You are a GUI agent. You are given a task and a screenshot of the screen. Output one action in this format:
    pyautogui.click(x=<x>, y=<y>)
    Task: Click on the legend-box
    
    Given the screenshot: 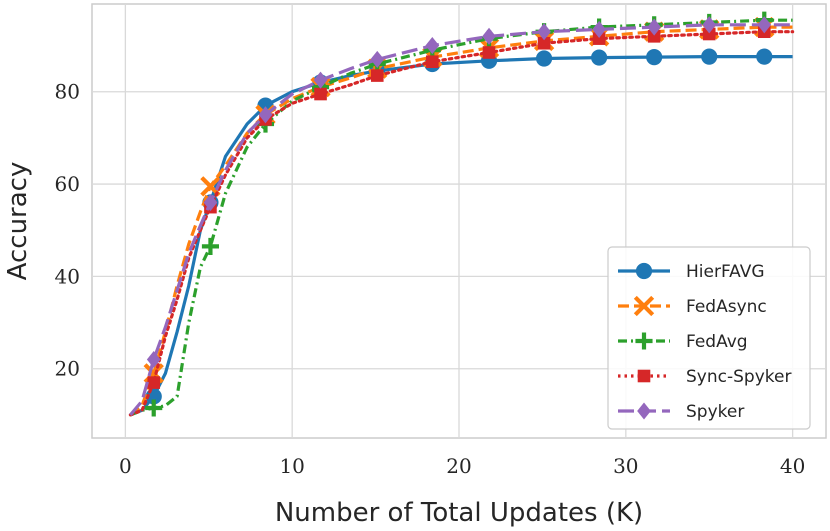 What is the action you would take?
    pyautogui.click(x=709, y=338)
    